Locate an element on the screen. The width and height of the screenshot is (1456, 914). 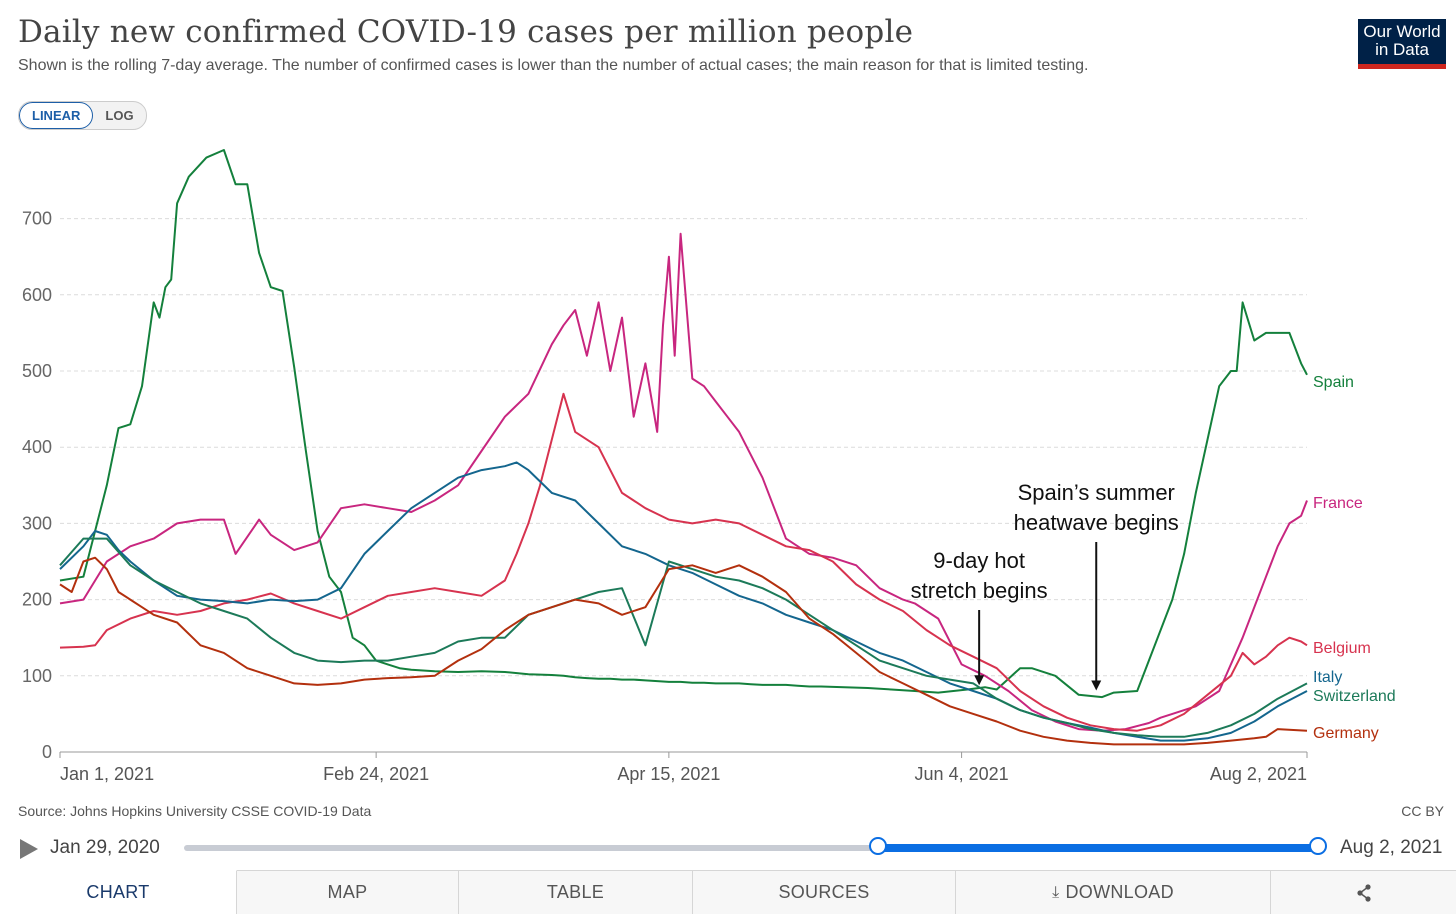
x-tick-label: Jun 4, 2021 is located at coordinates (962, 774).